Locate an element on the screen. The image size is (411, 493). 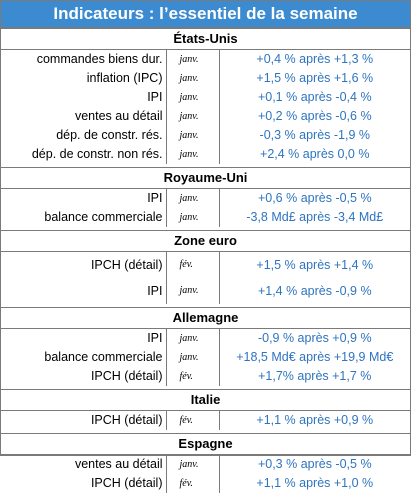
section-header-royaume-uni: Royaume-Uni is located at coordinates (206, 178).